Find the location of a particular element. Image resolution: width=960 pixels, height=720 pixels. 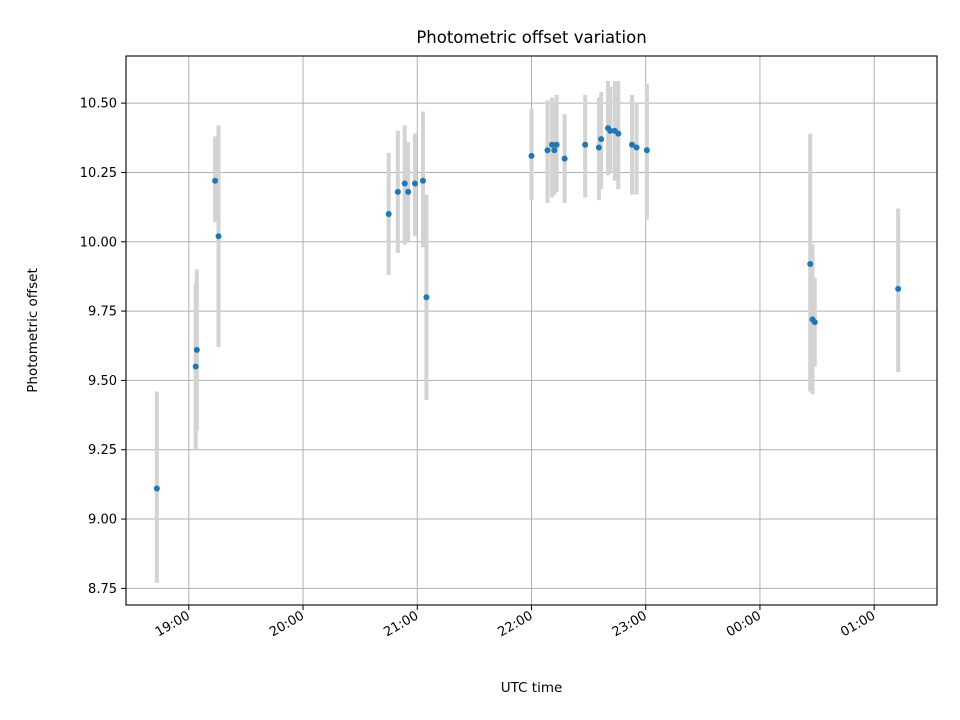

x-tick-label: 00:00 is located at coordinates (744, 624).